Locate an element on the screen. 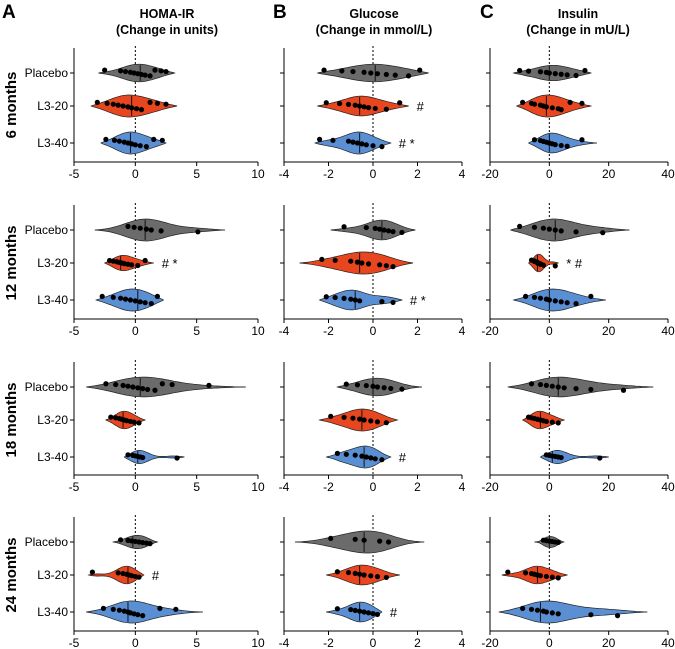  panel-homa-ir-6-months: -5 0 5 10 Placebo L3-20 L3-40 is located at coordinates (145, 113).